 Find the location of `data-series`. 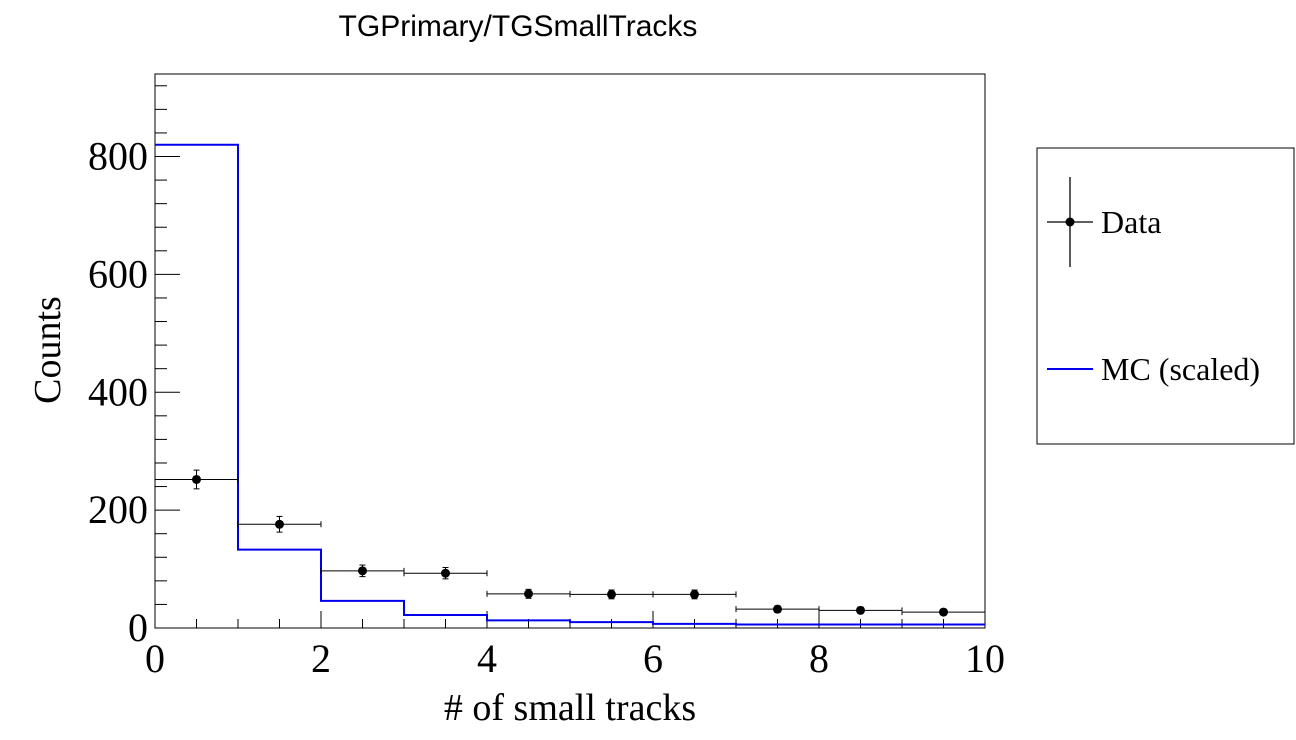

data-series is located at coordinates (570, 543).